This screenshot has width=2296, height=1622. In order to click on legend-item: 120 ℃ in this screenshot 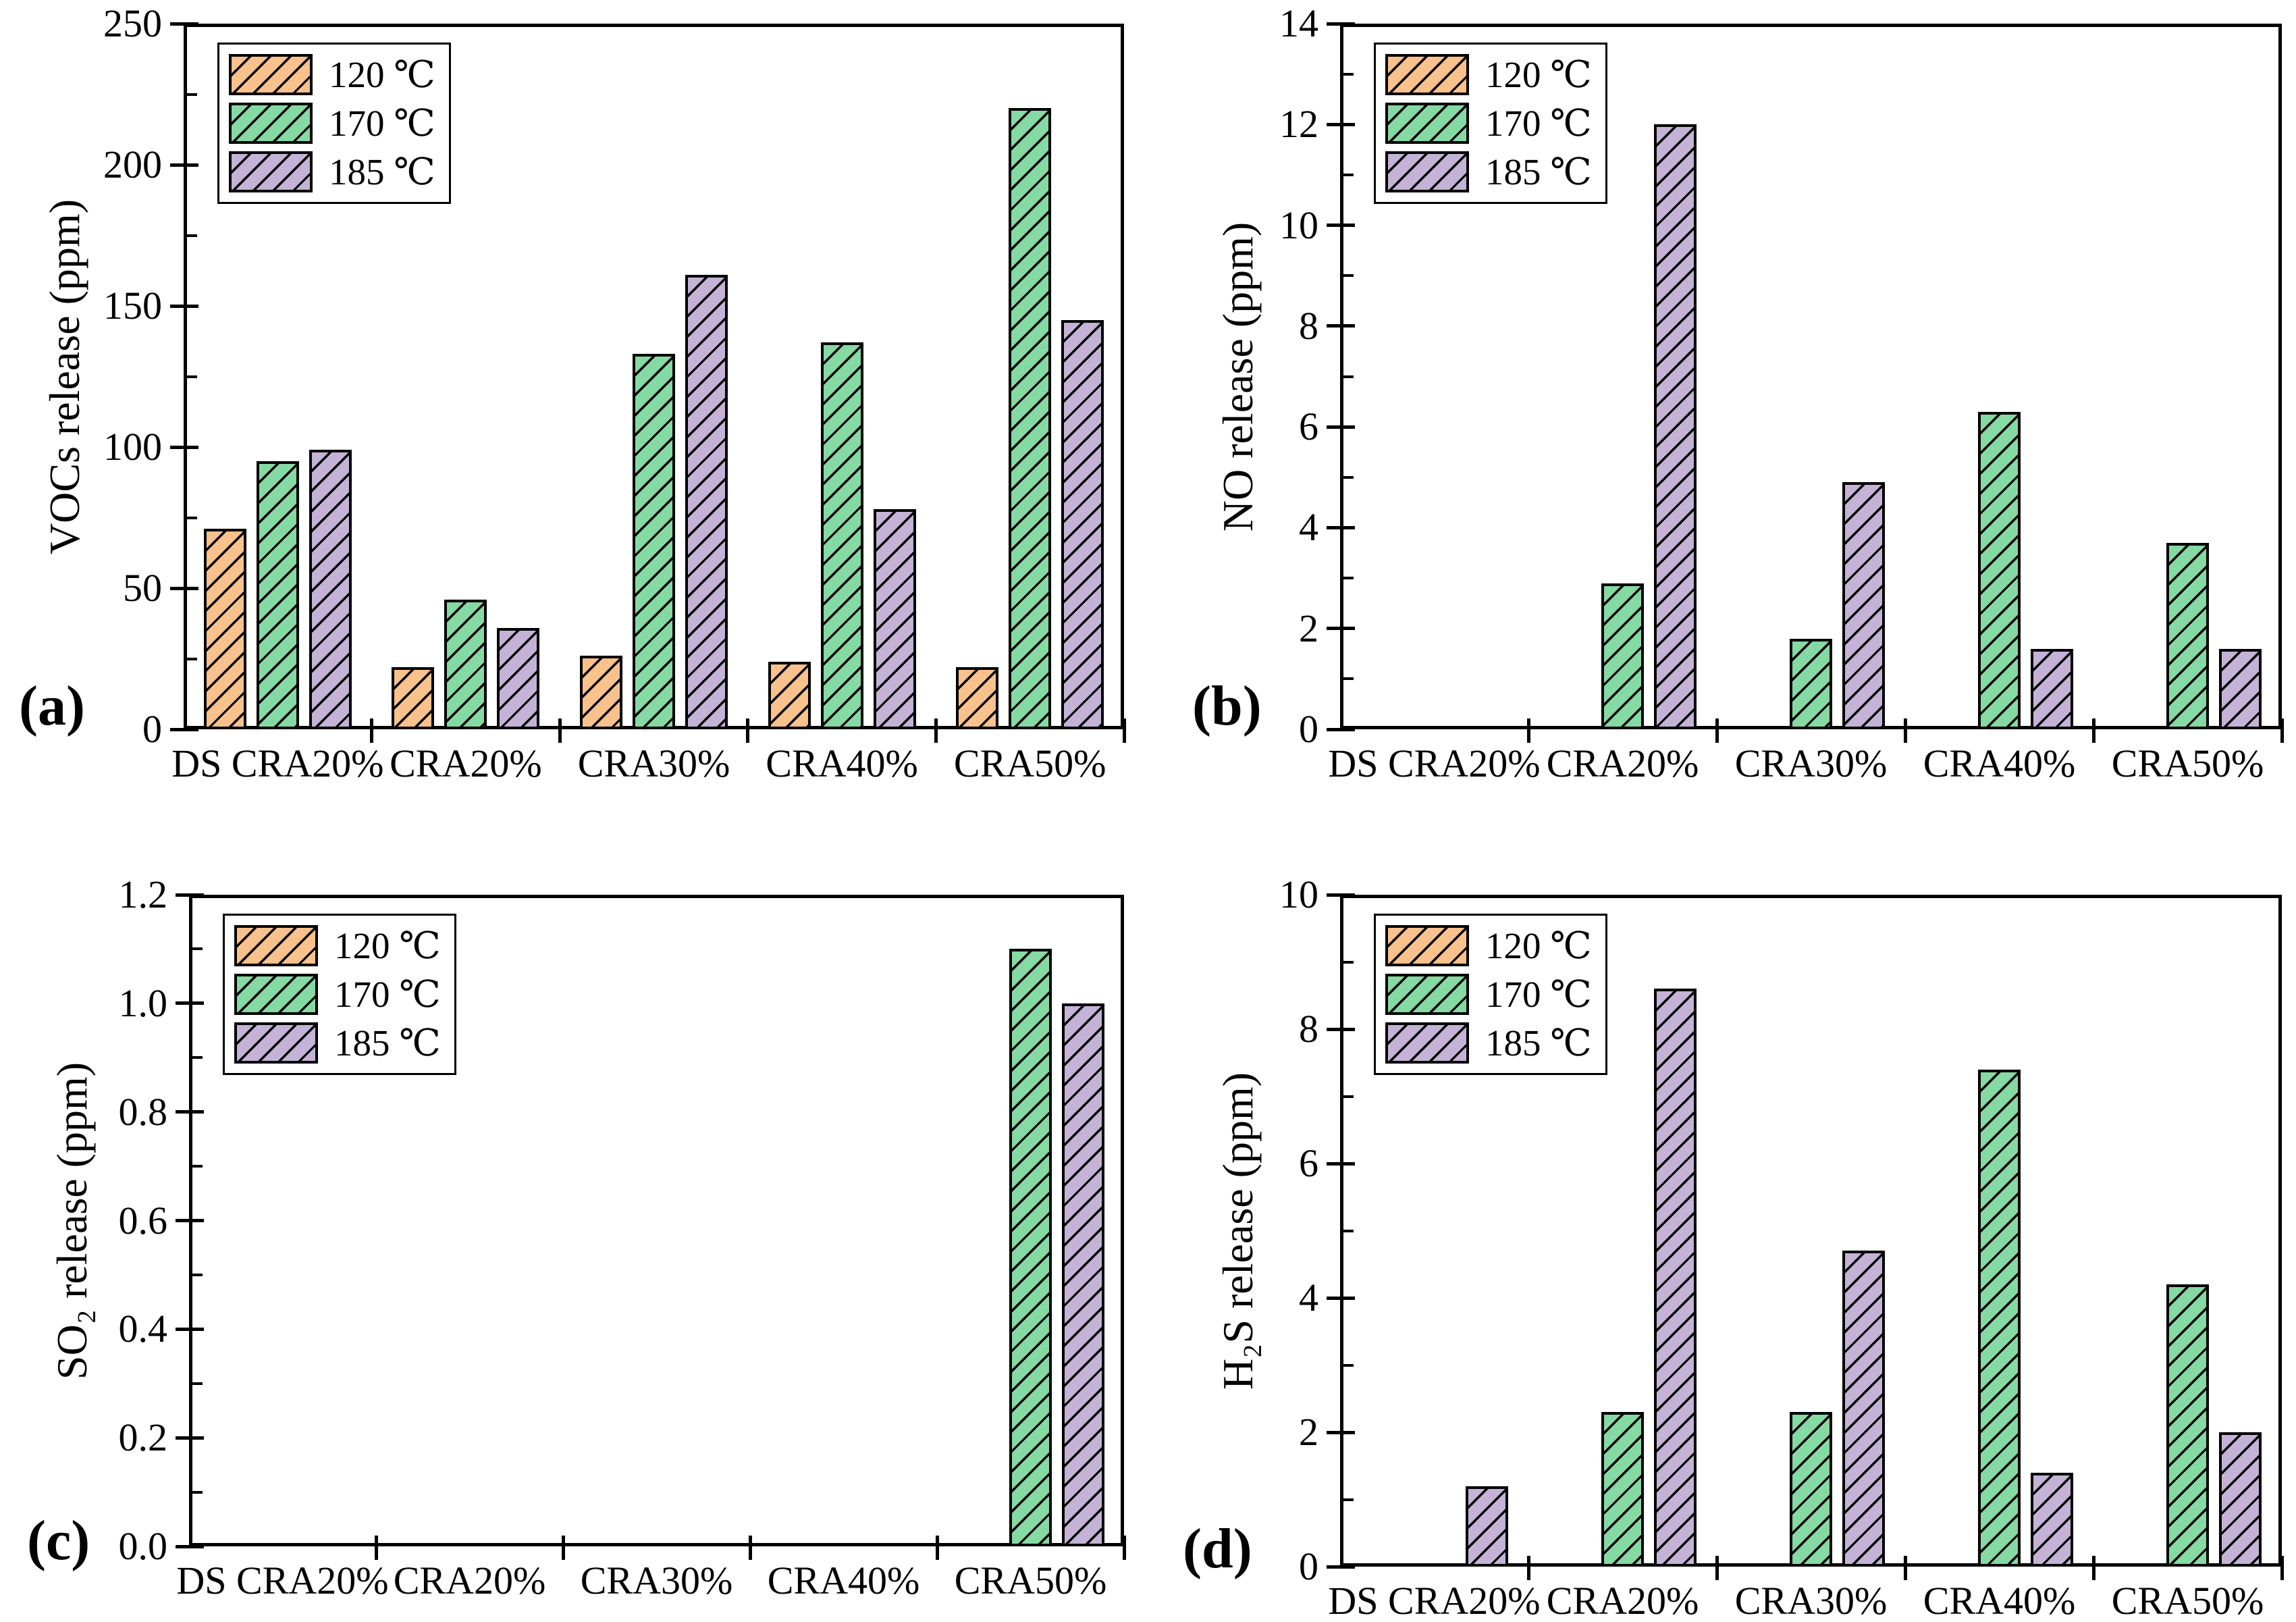, I will do `click(332, 75)`.